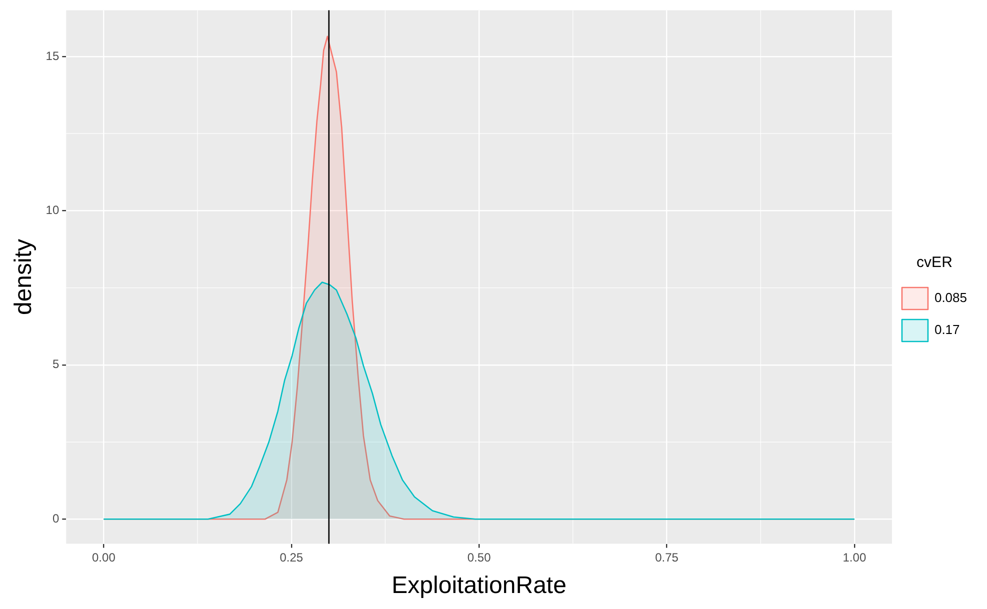 This screenshot has height=609, width=987. I want to click on legend-title: cvER, so click(934, 263).